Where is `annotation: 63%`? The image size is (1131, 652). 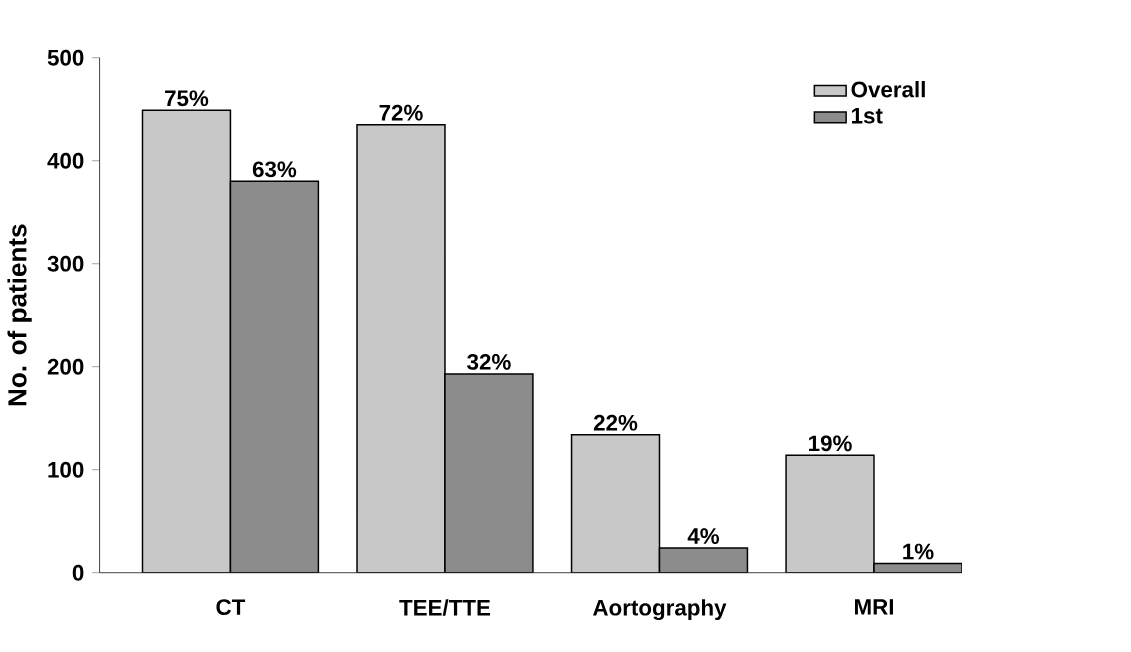 annotation: 63% is located at coordinates (274, 169).